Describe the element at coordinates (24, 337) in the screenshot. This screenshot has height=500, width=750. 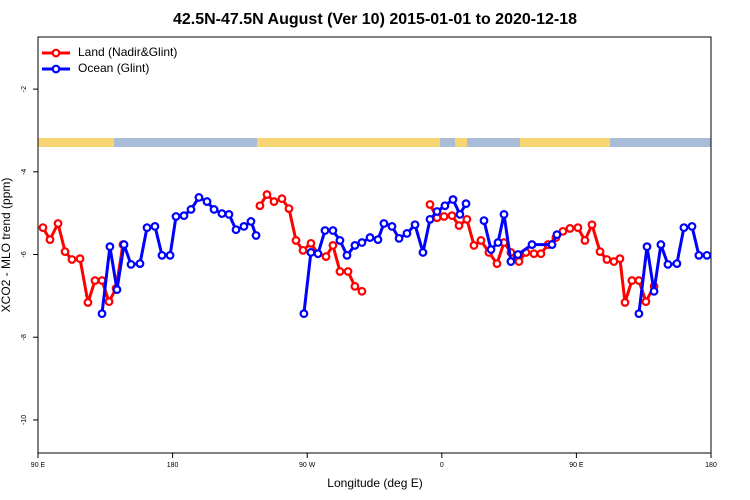
I see `y-tick-label: -8` at that location.